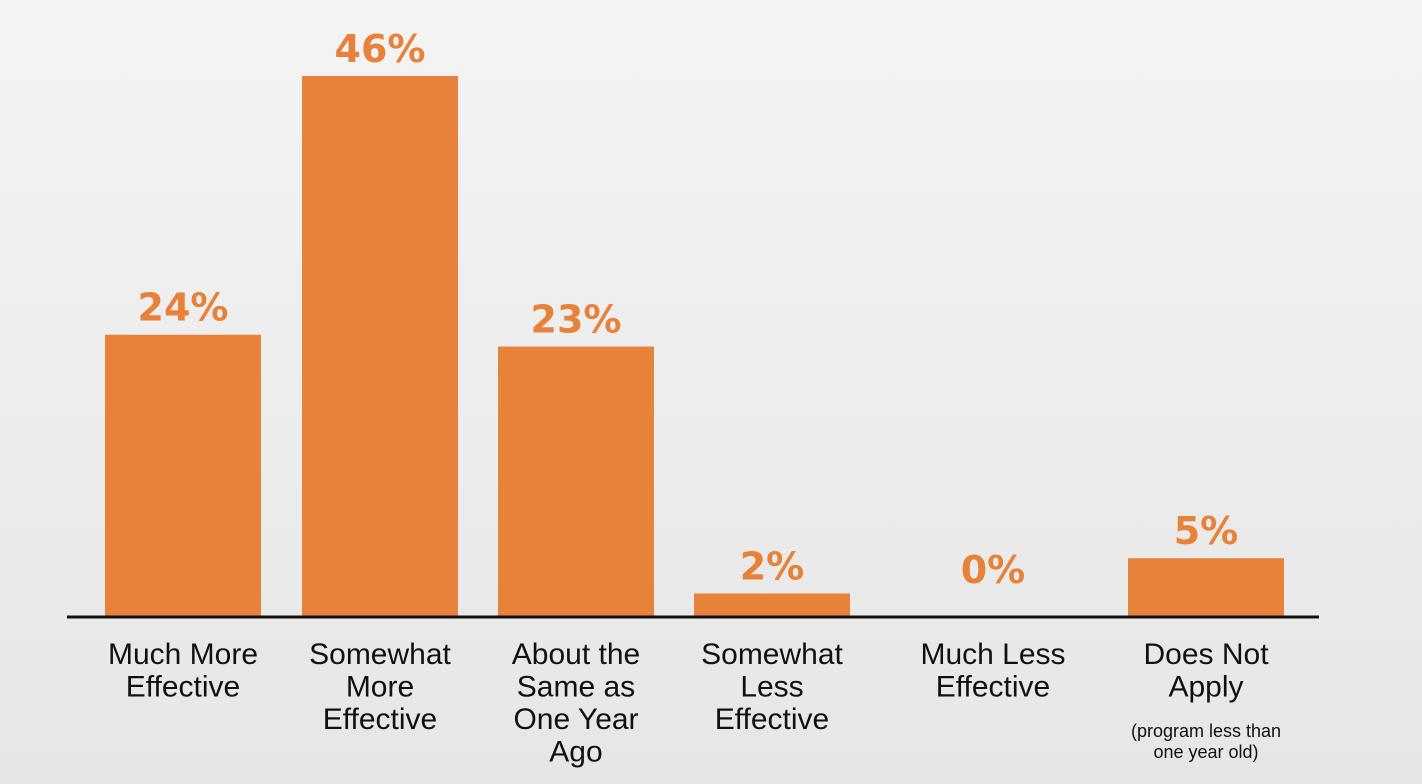 Image resolution: width=1422 pixels, height=784 pixels. Describe the element at coordinates (183, 654) in the screenshot. I see `category-label-0-line-0: Much More` at that location.